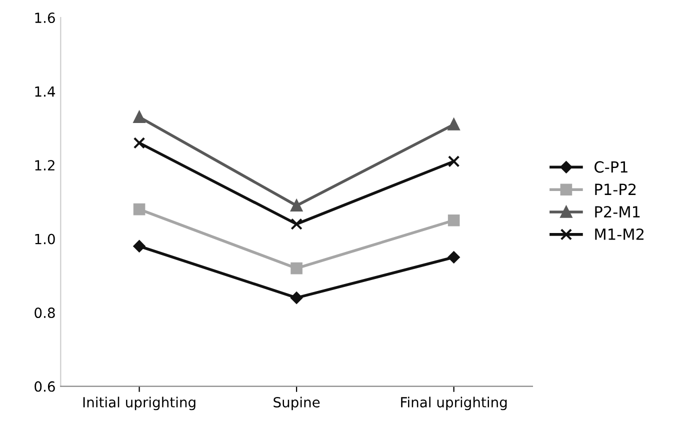  Describe the element at coordinates (297, 403) in the screenshot. I see `x-tick-label: Supine` at that location.